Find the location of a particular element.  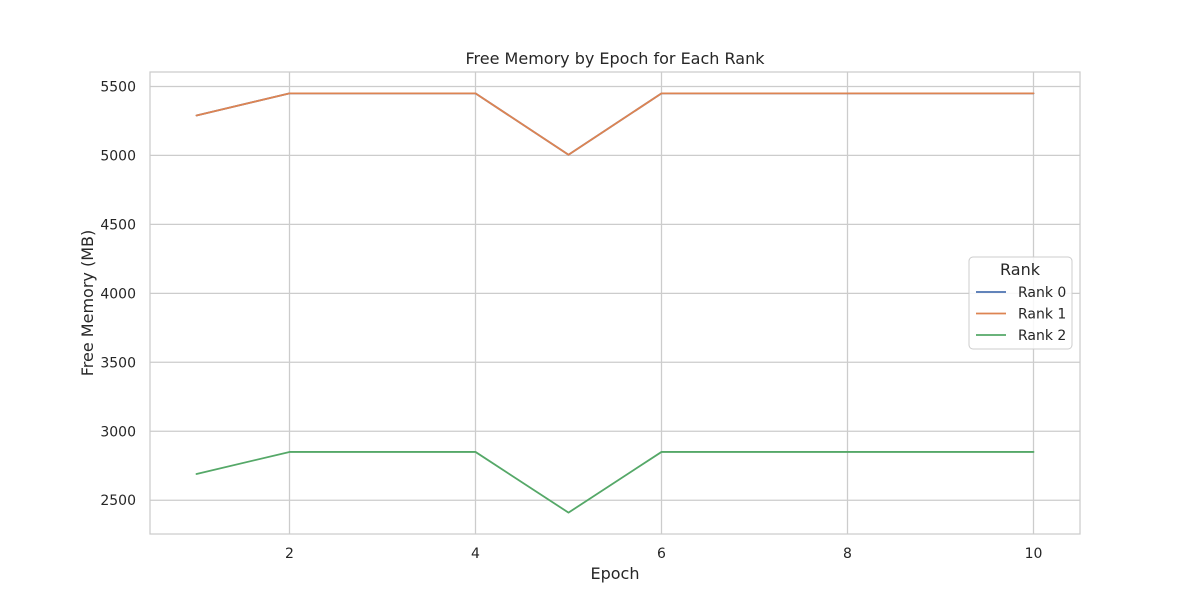

y-tick-labels: 2500 3000 3500 4000 4500 5000 5500 is located at coordinates (118, 294).